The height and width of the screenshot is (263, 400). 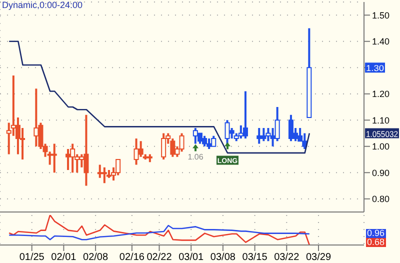 What do you see at coordinates (191, 257) in the screenshot?
I see `x-tick-label: 03/01` at bounding box center [191, 257].